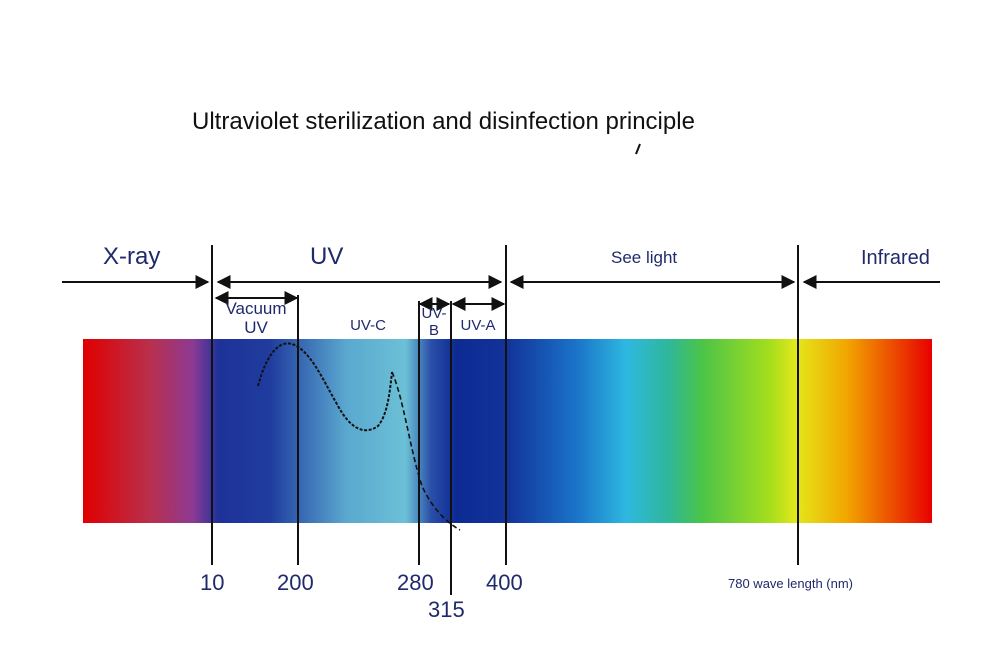  I want to click on title-mark, so click(638, 149).